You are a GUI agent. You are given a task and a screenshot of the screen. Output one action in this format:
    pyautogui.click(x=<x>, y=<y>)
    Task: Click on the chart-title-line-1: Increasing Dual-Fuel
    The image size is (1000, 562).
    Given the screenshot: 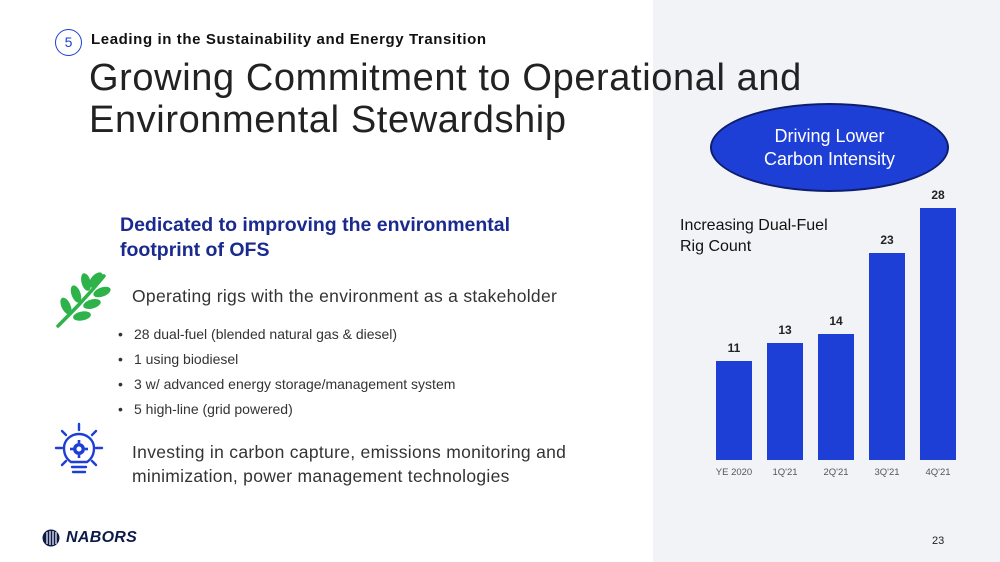 What is the action you would take?
    pyautogui.click(x=754, y=225)
    